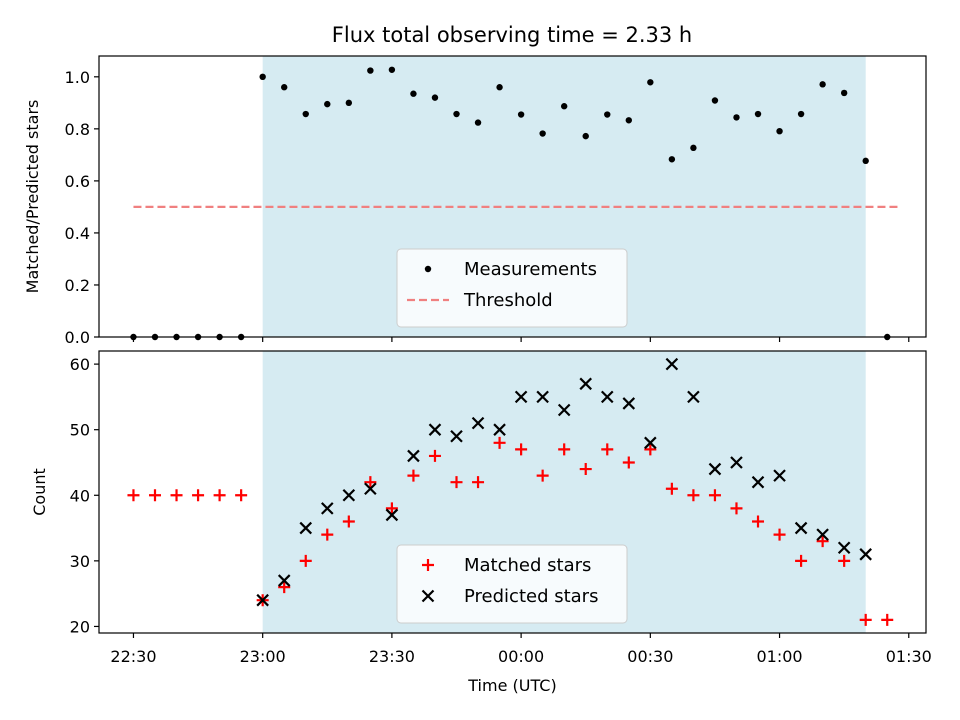 Image resolution: width=960 pixels, height=720 pixels. I want to click on y-axis-label: Count, so click(39, 492).